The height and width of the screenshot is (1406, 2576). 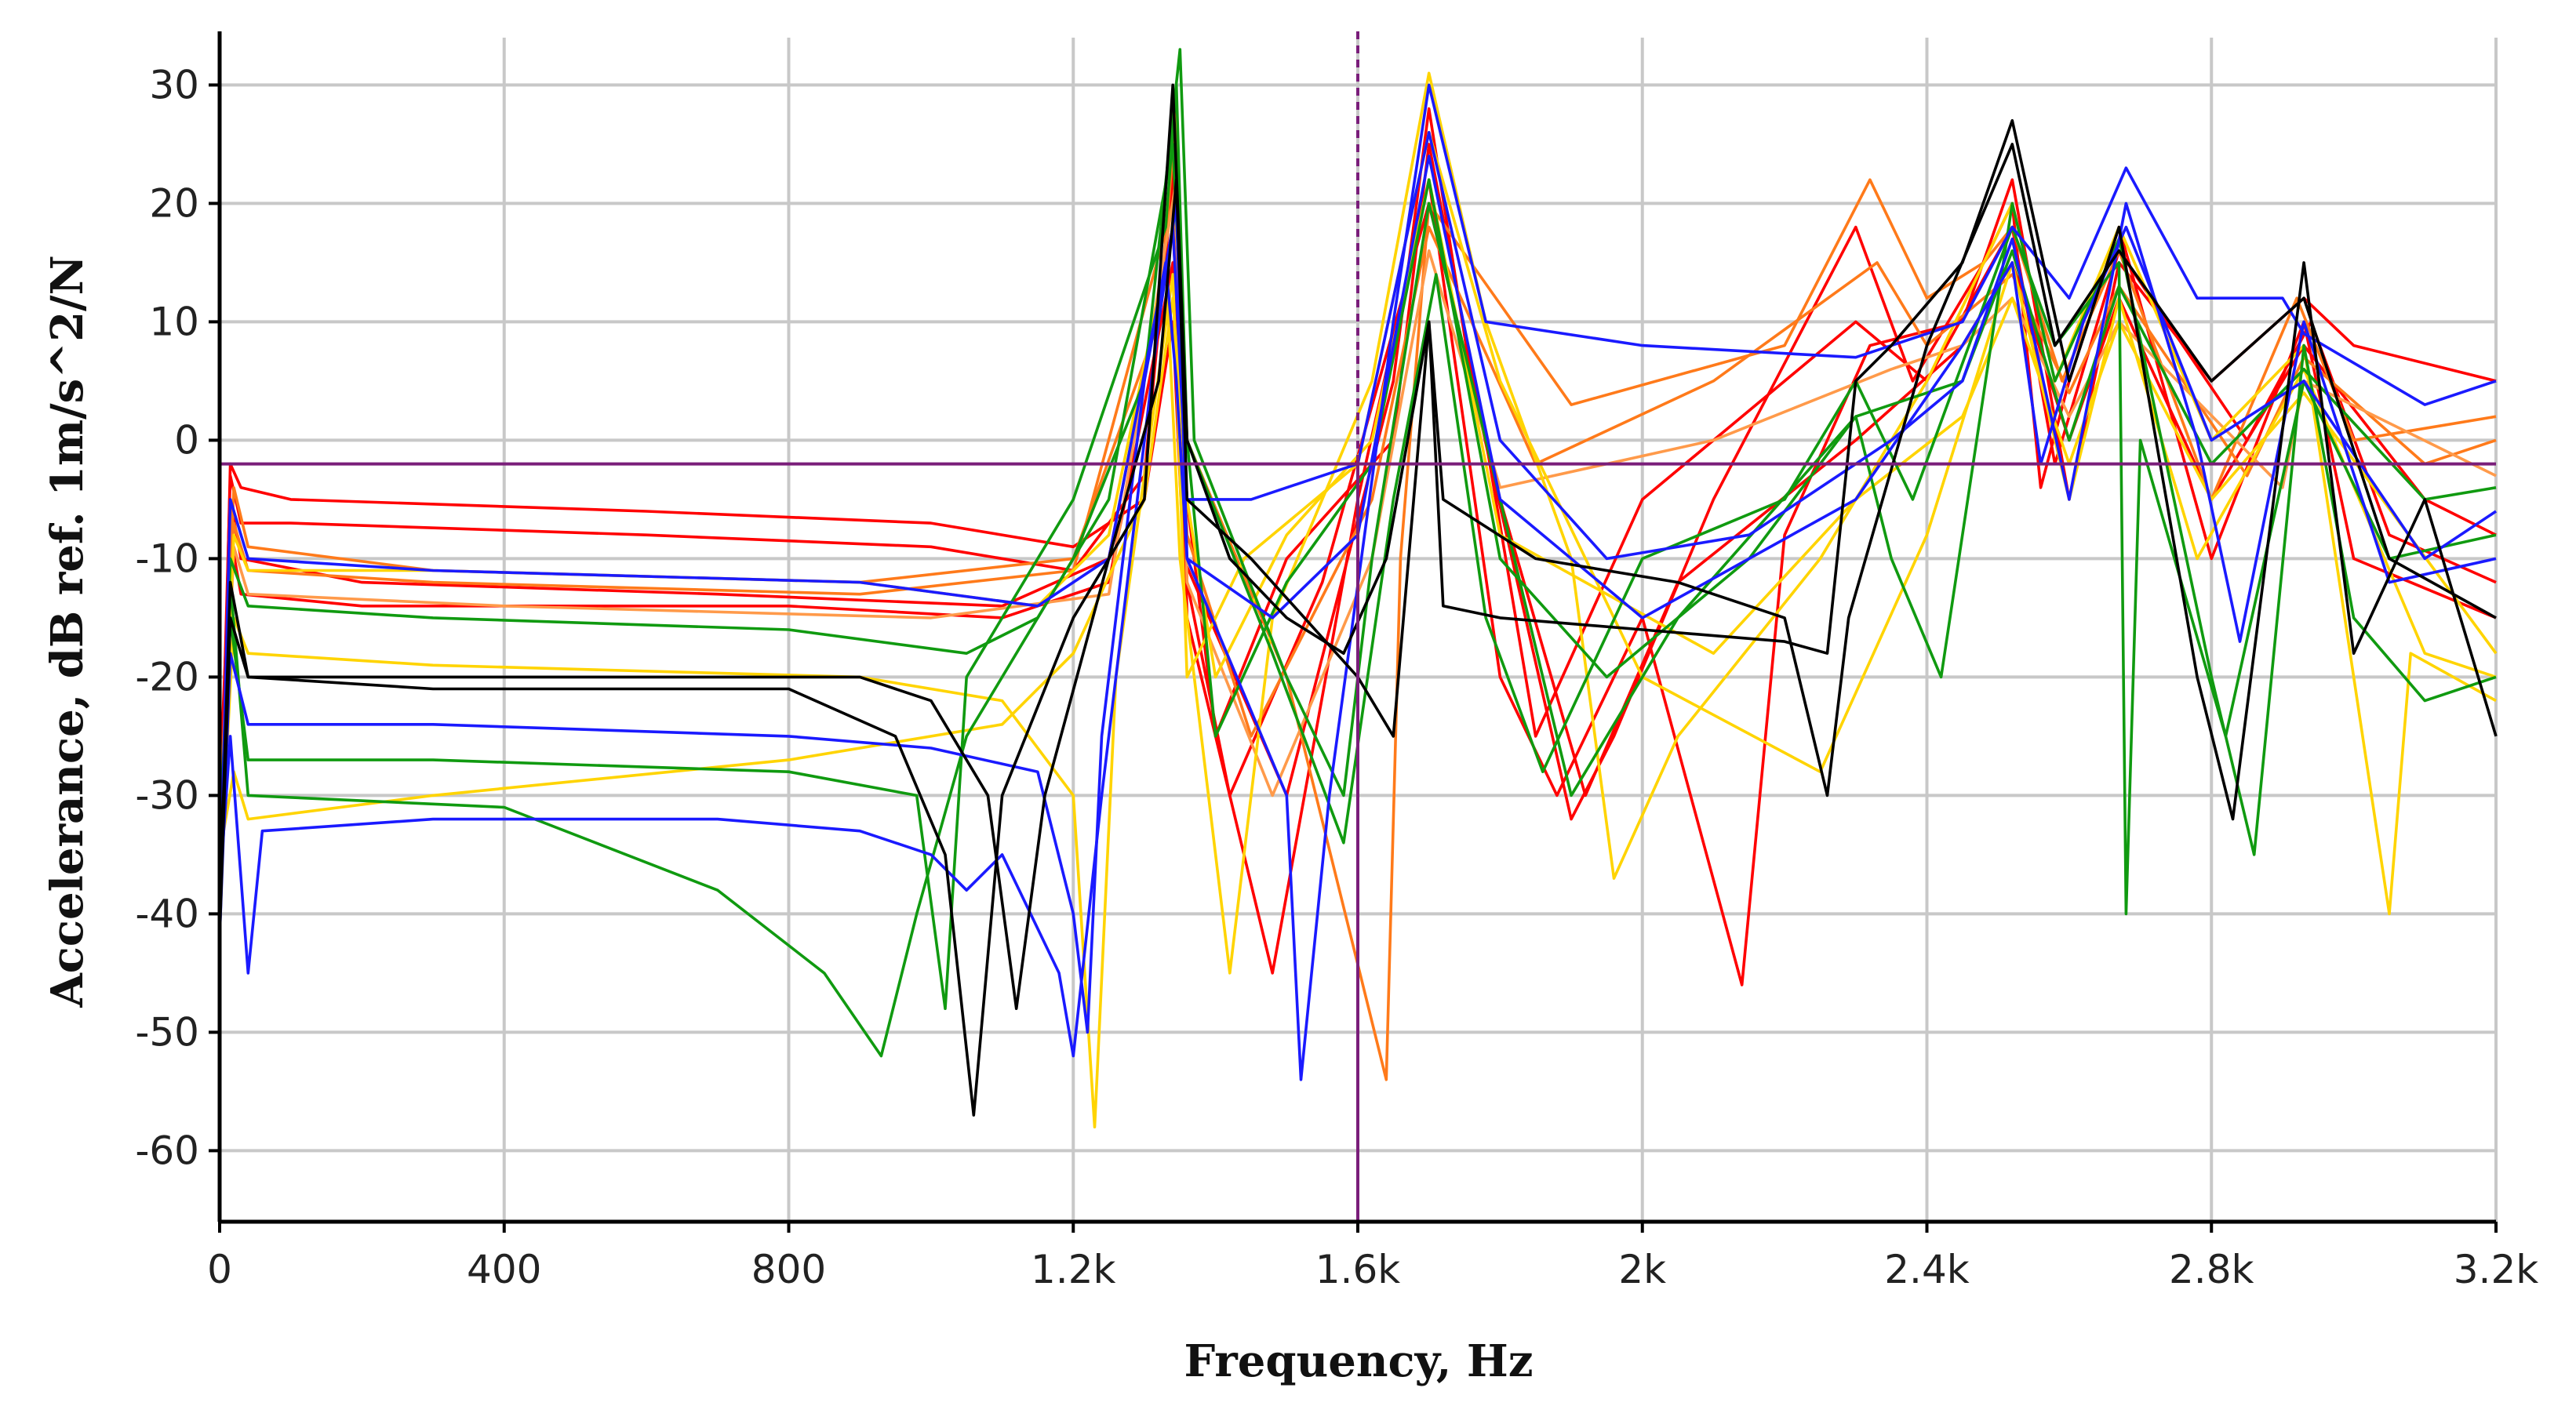 What do you see at coordinates (167, 913) in the screenshot?
I see `y-tick-label-7: -40` at bounding box center [167, 913].